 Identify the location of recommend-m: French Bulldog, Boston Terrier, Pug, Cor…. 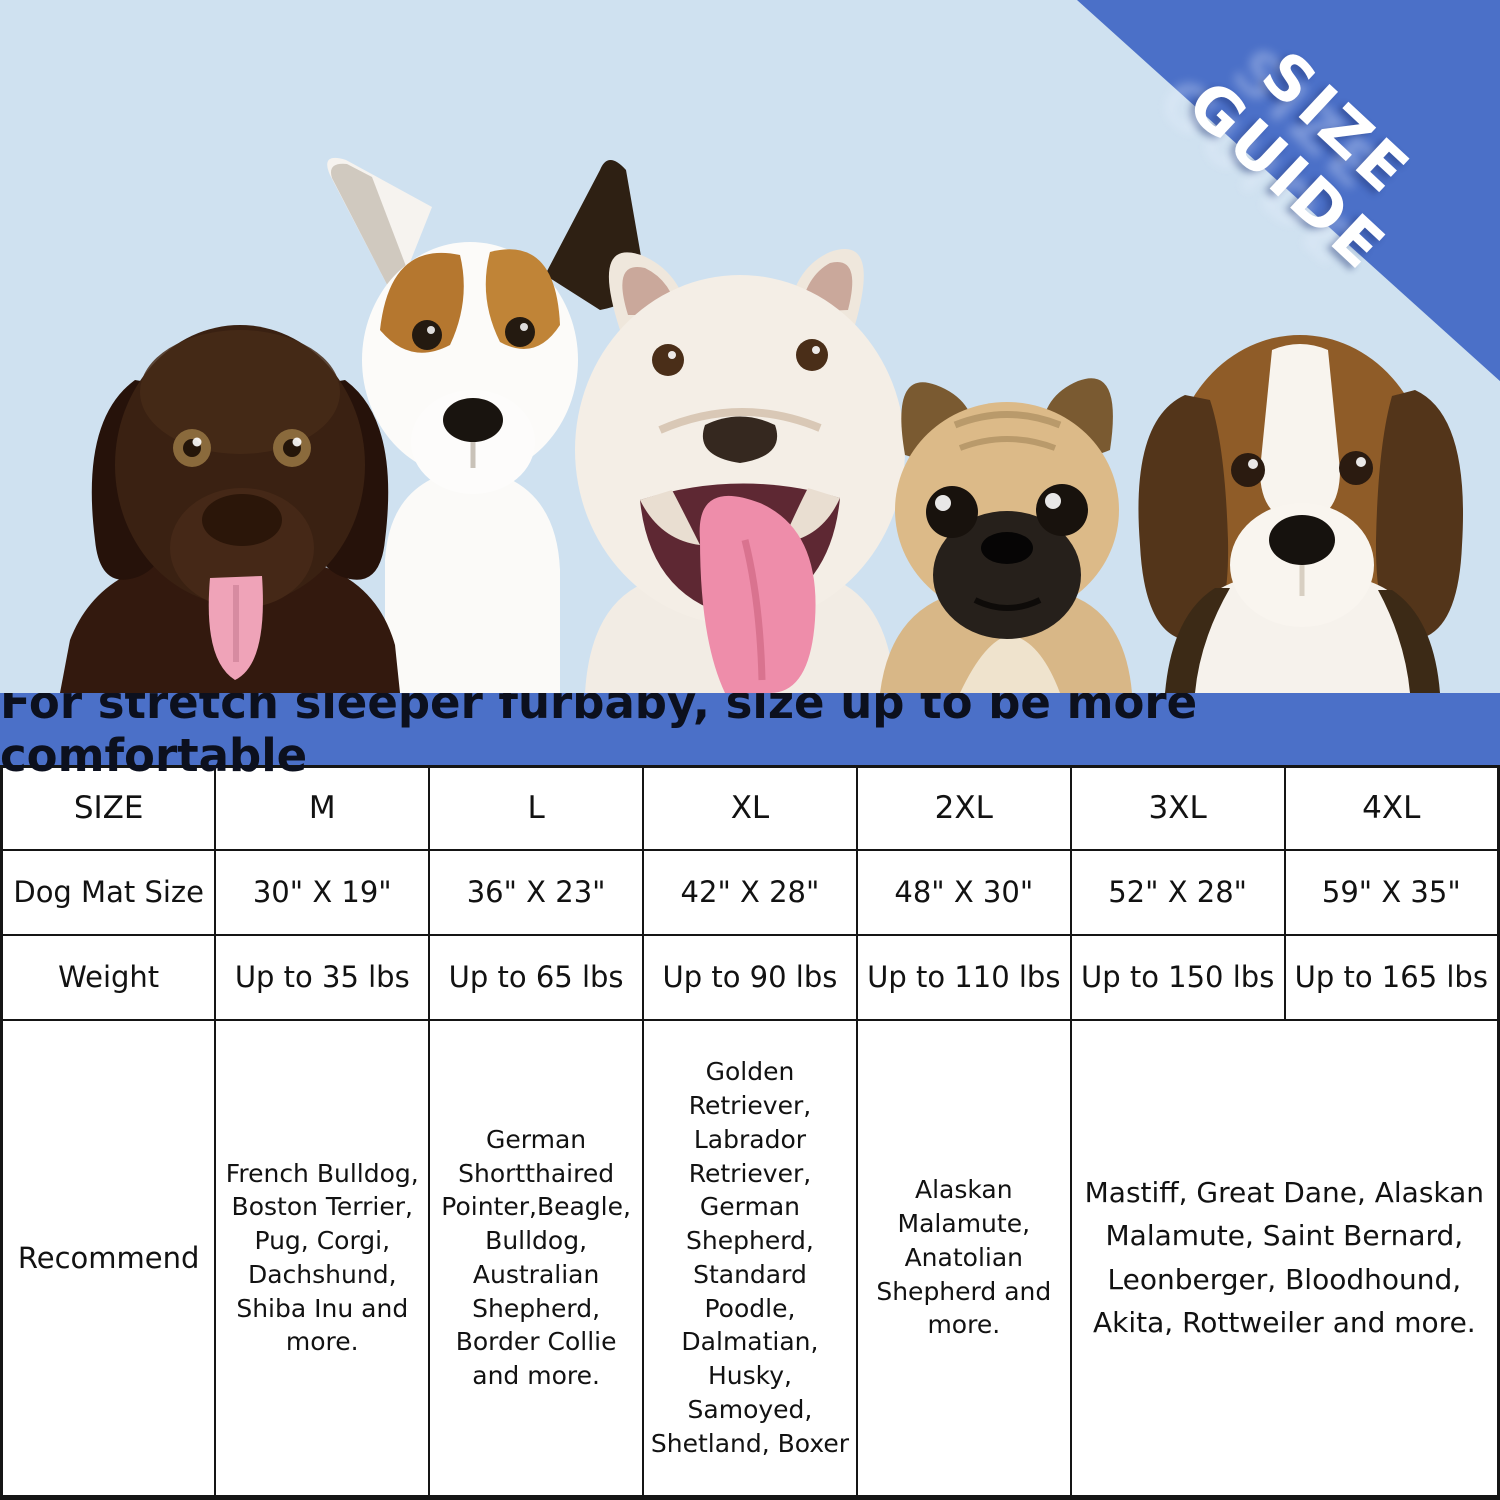
(322, 1258).